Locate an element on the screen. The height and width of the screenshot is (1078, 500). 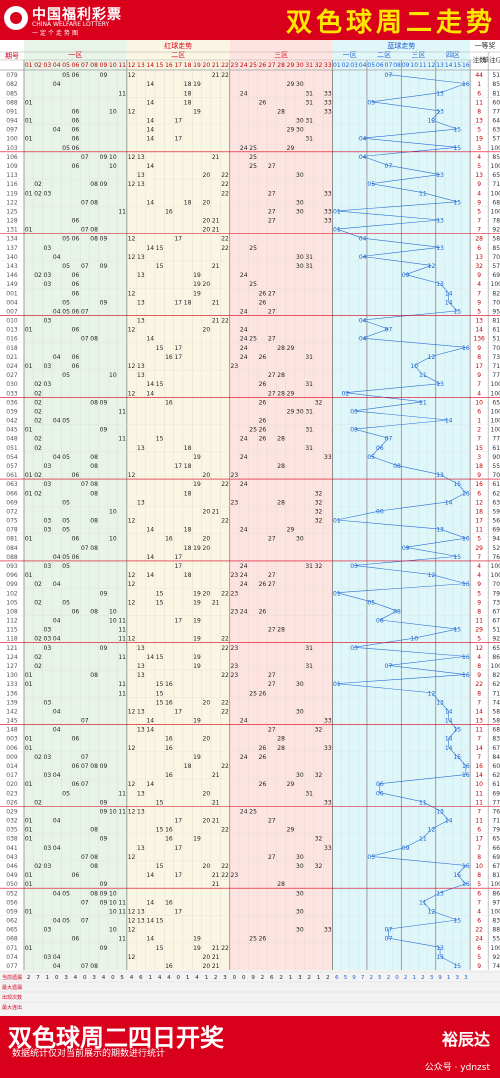
blue-ball-mark: 11 is located at coordinates (423, 402).